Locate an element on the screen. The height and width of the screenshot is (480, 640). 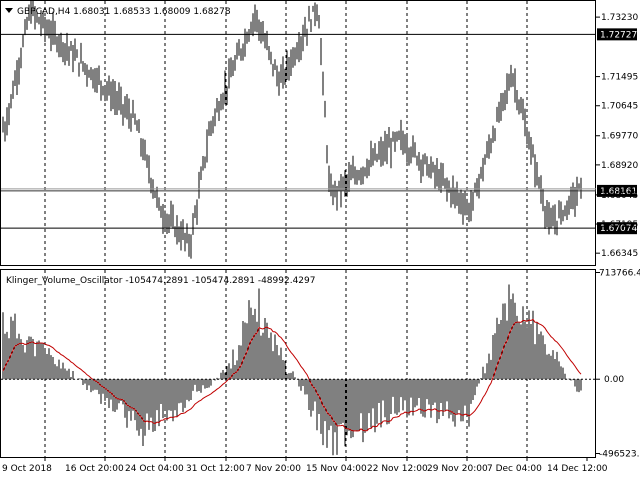
price-label: 1.73230 is located at coordinates (619, 18).